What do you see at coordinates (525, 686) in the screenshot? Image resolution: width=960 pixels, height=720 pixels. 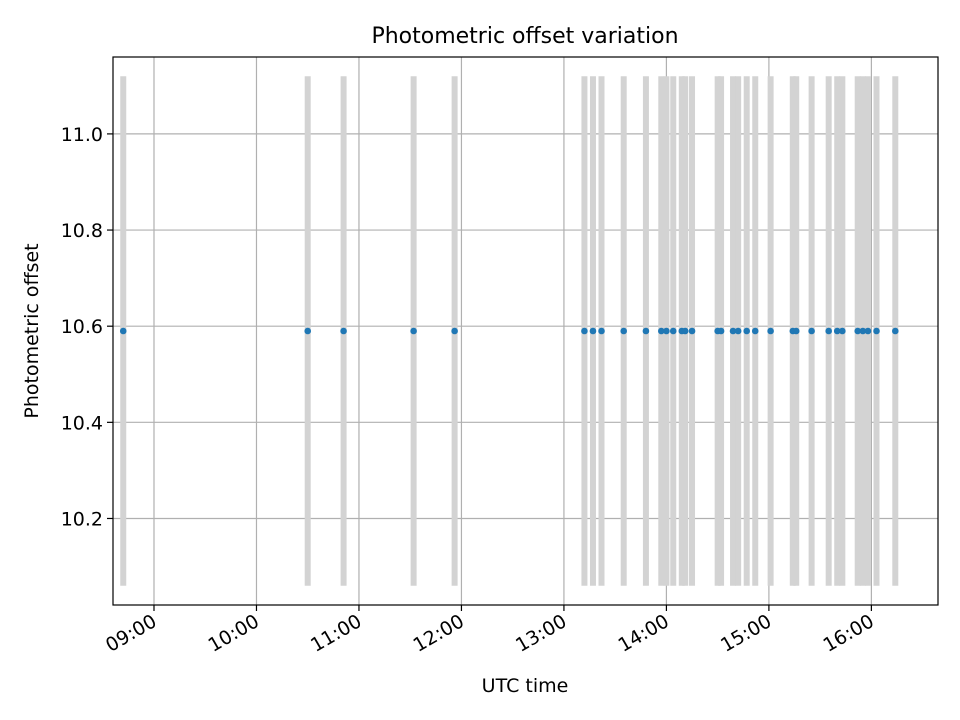 I see `x-axis-label: UTC time` at bounding box center [525, 686].